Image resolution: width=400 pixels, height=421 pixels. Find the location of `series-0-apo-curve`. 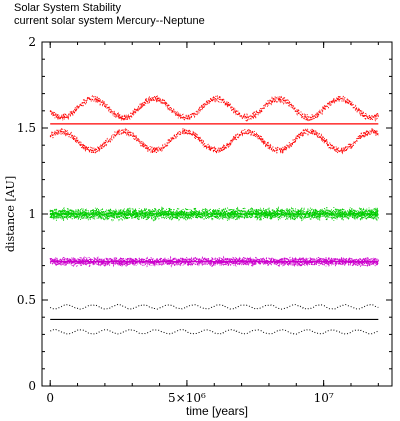

series-0-apo-curve is located at coordinates (214, 306).